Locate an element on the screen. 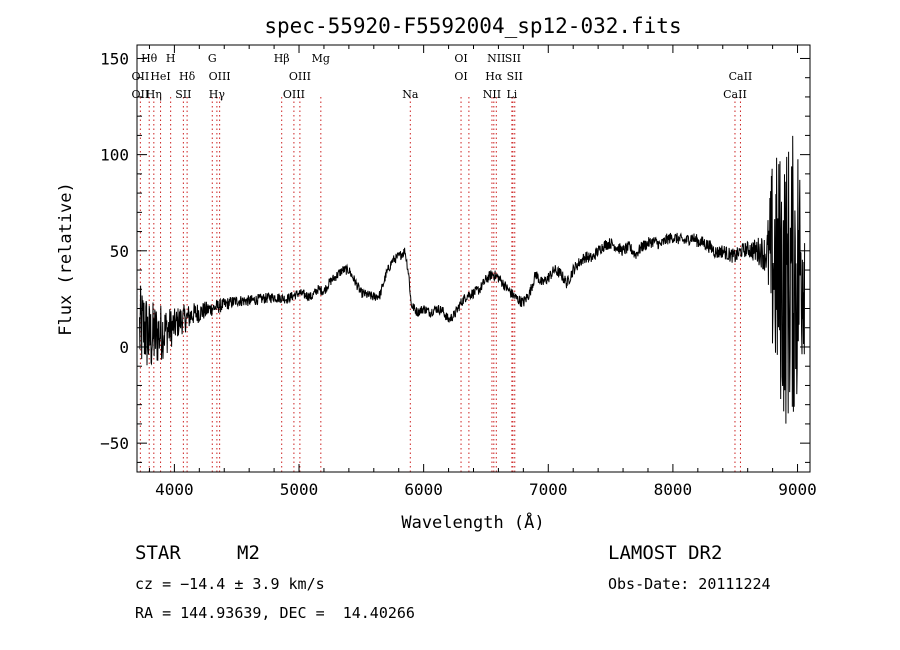 This screenshot has width=900, height=650. line-label: Li is located at coordinates (511, 94).